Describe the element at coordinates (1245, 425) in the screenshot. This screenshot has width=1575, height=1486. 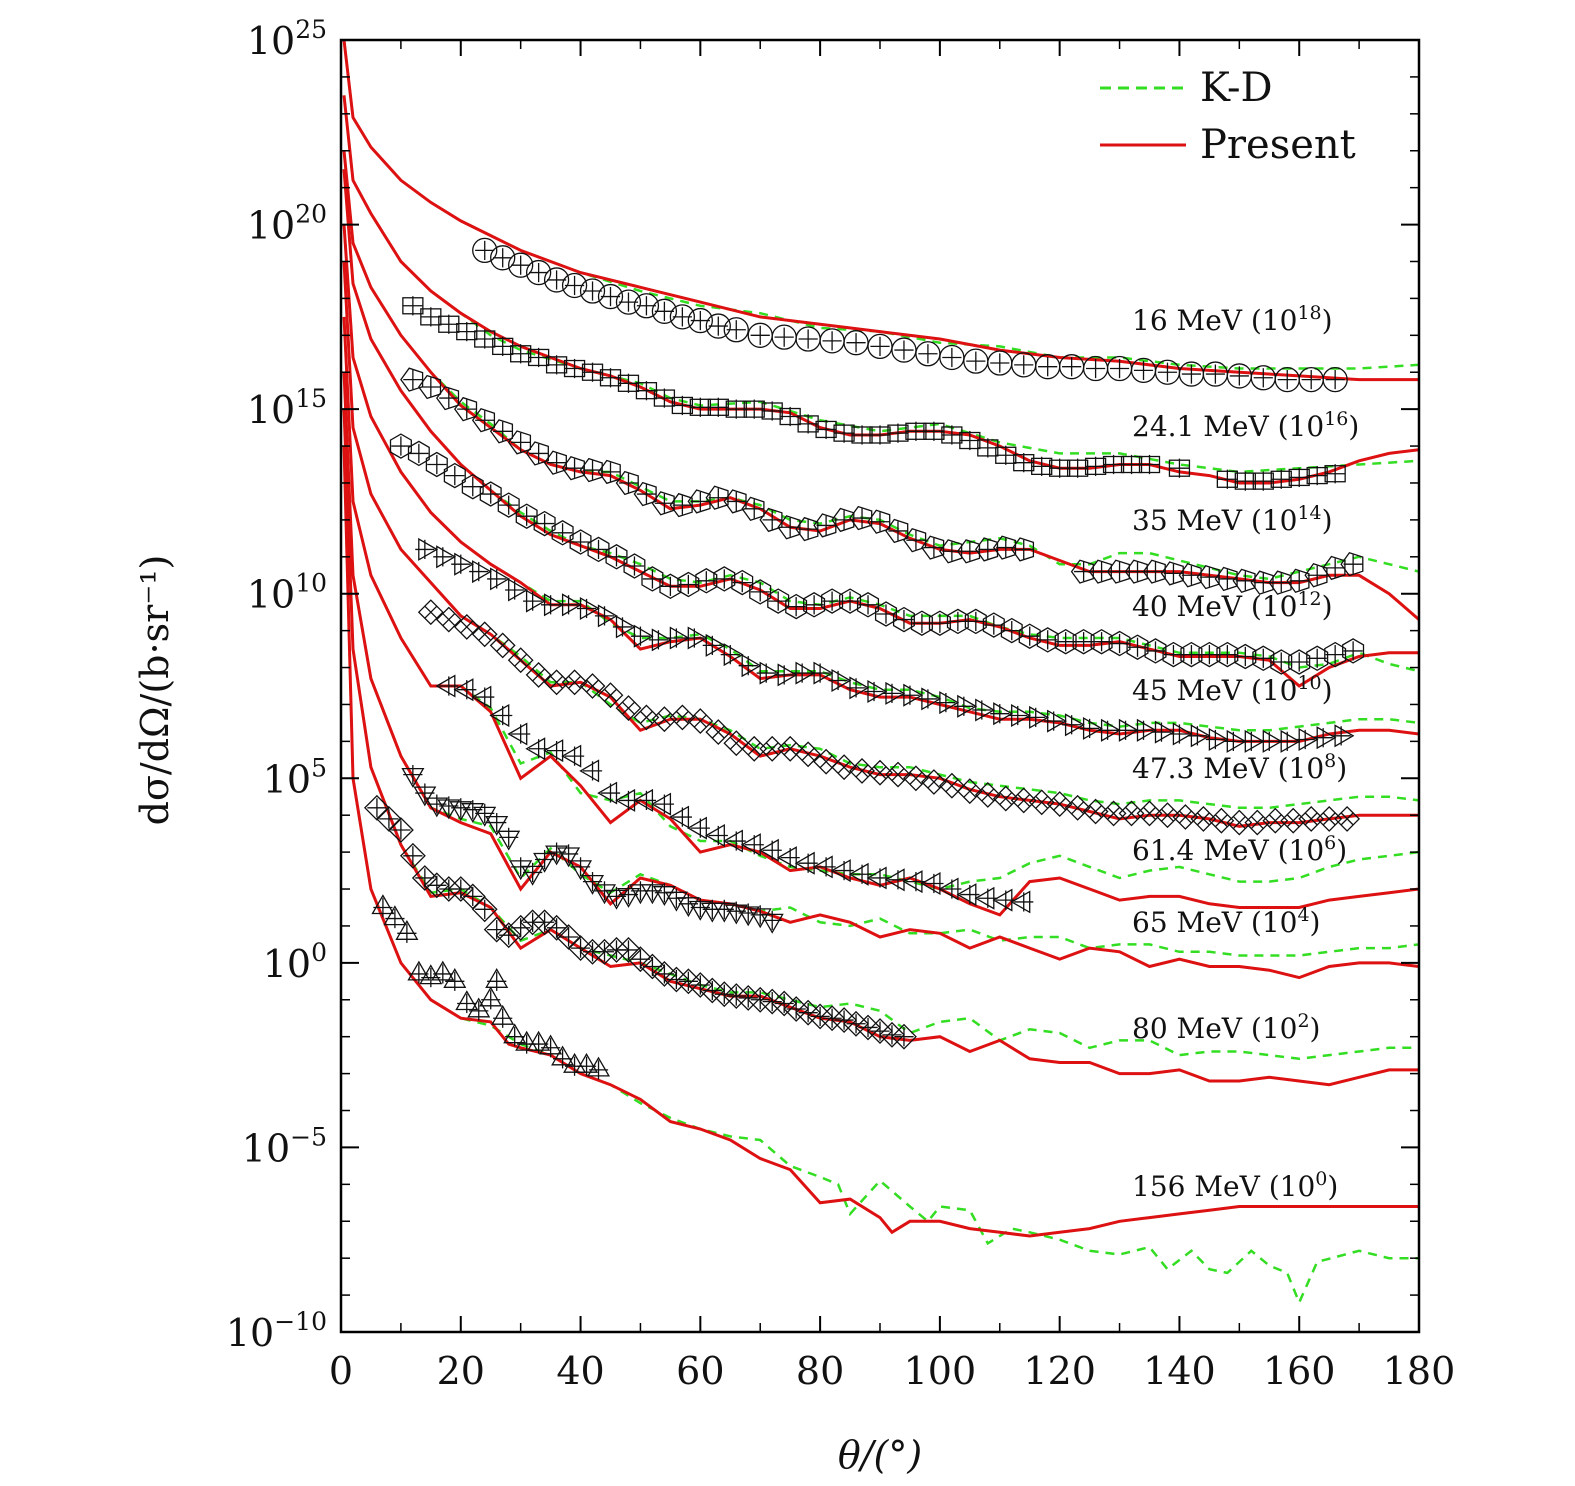
I see `energy-label: 24.1 MeV (1016)` at that location.